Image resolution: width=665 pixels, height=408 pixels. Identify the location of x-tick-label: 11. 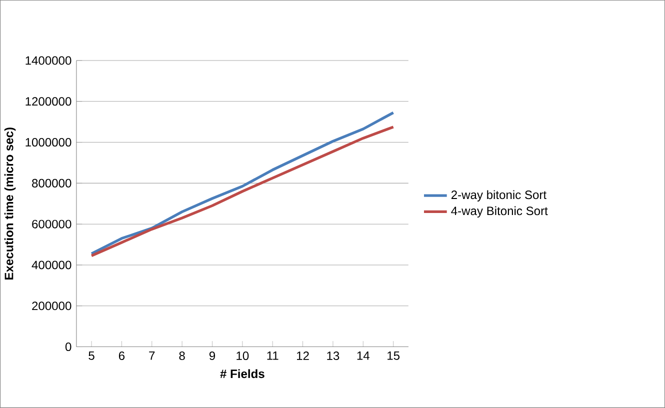
(272, 356).